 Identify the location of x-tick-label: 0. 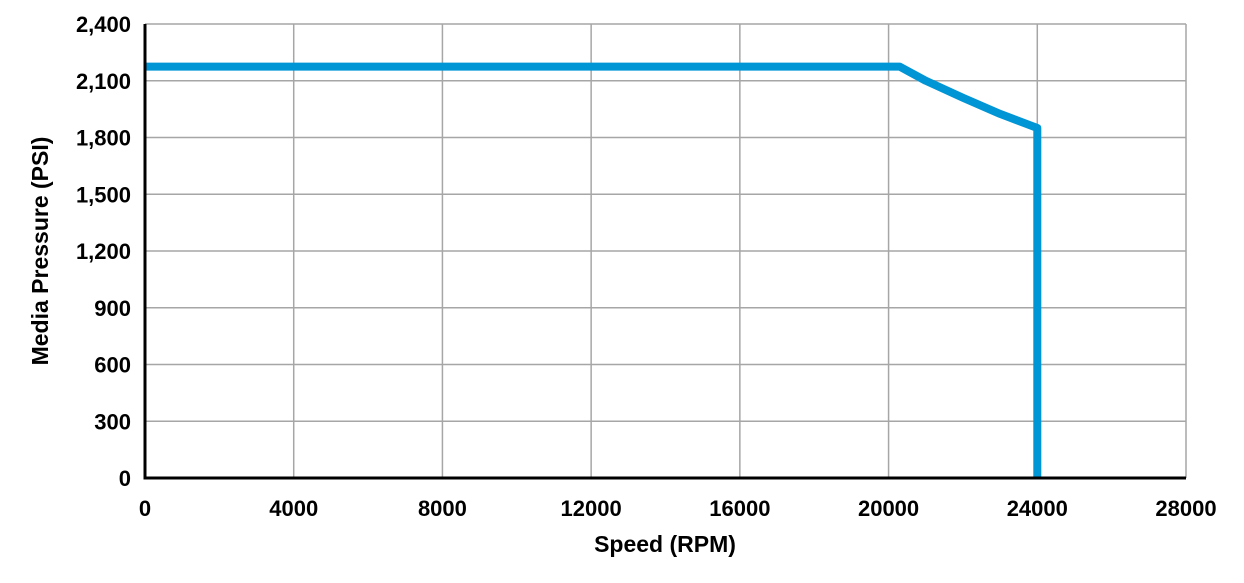
(145, 508).